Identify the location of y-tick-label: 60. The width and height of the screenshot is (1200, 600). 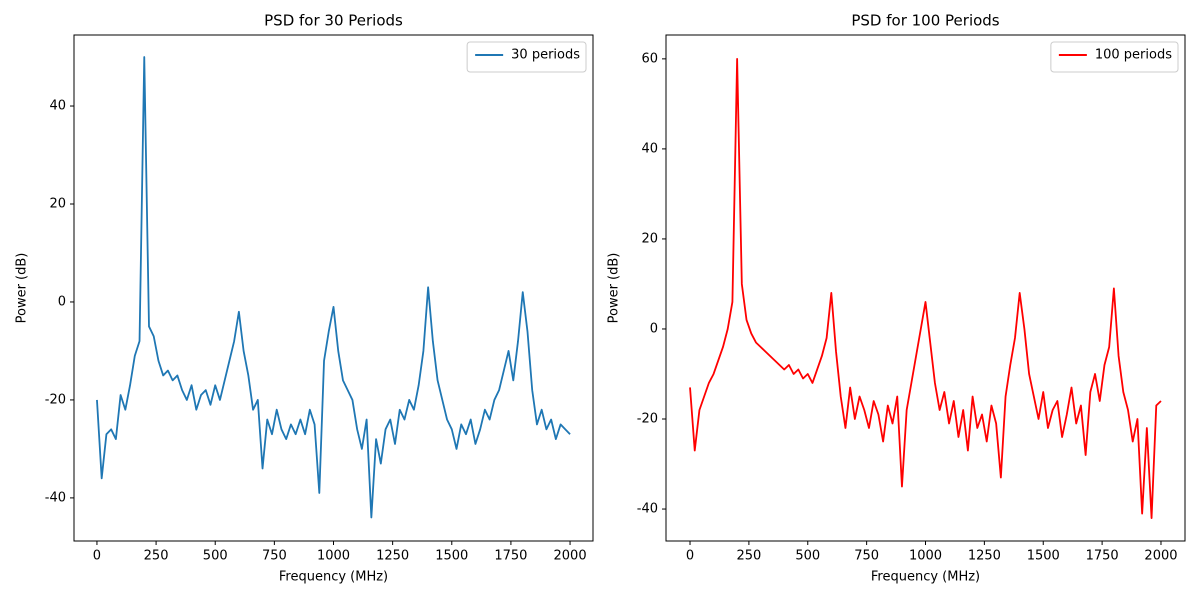
(649, 58).